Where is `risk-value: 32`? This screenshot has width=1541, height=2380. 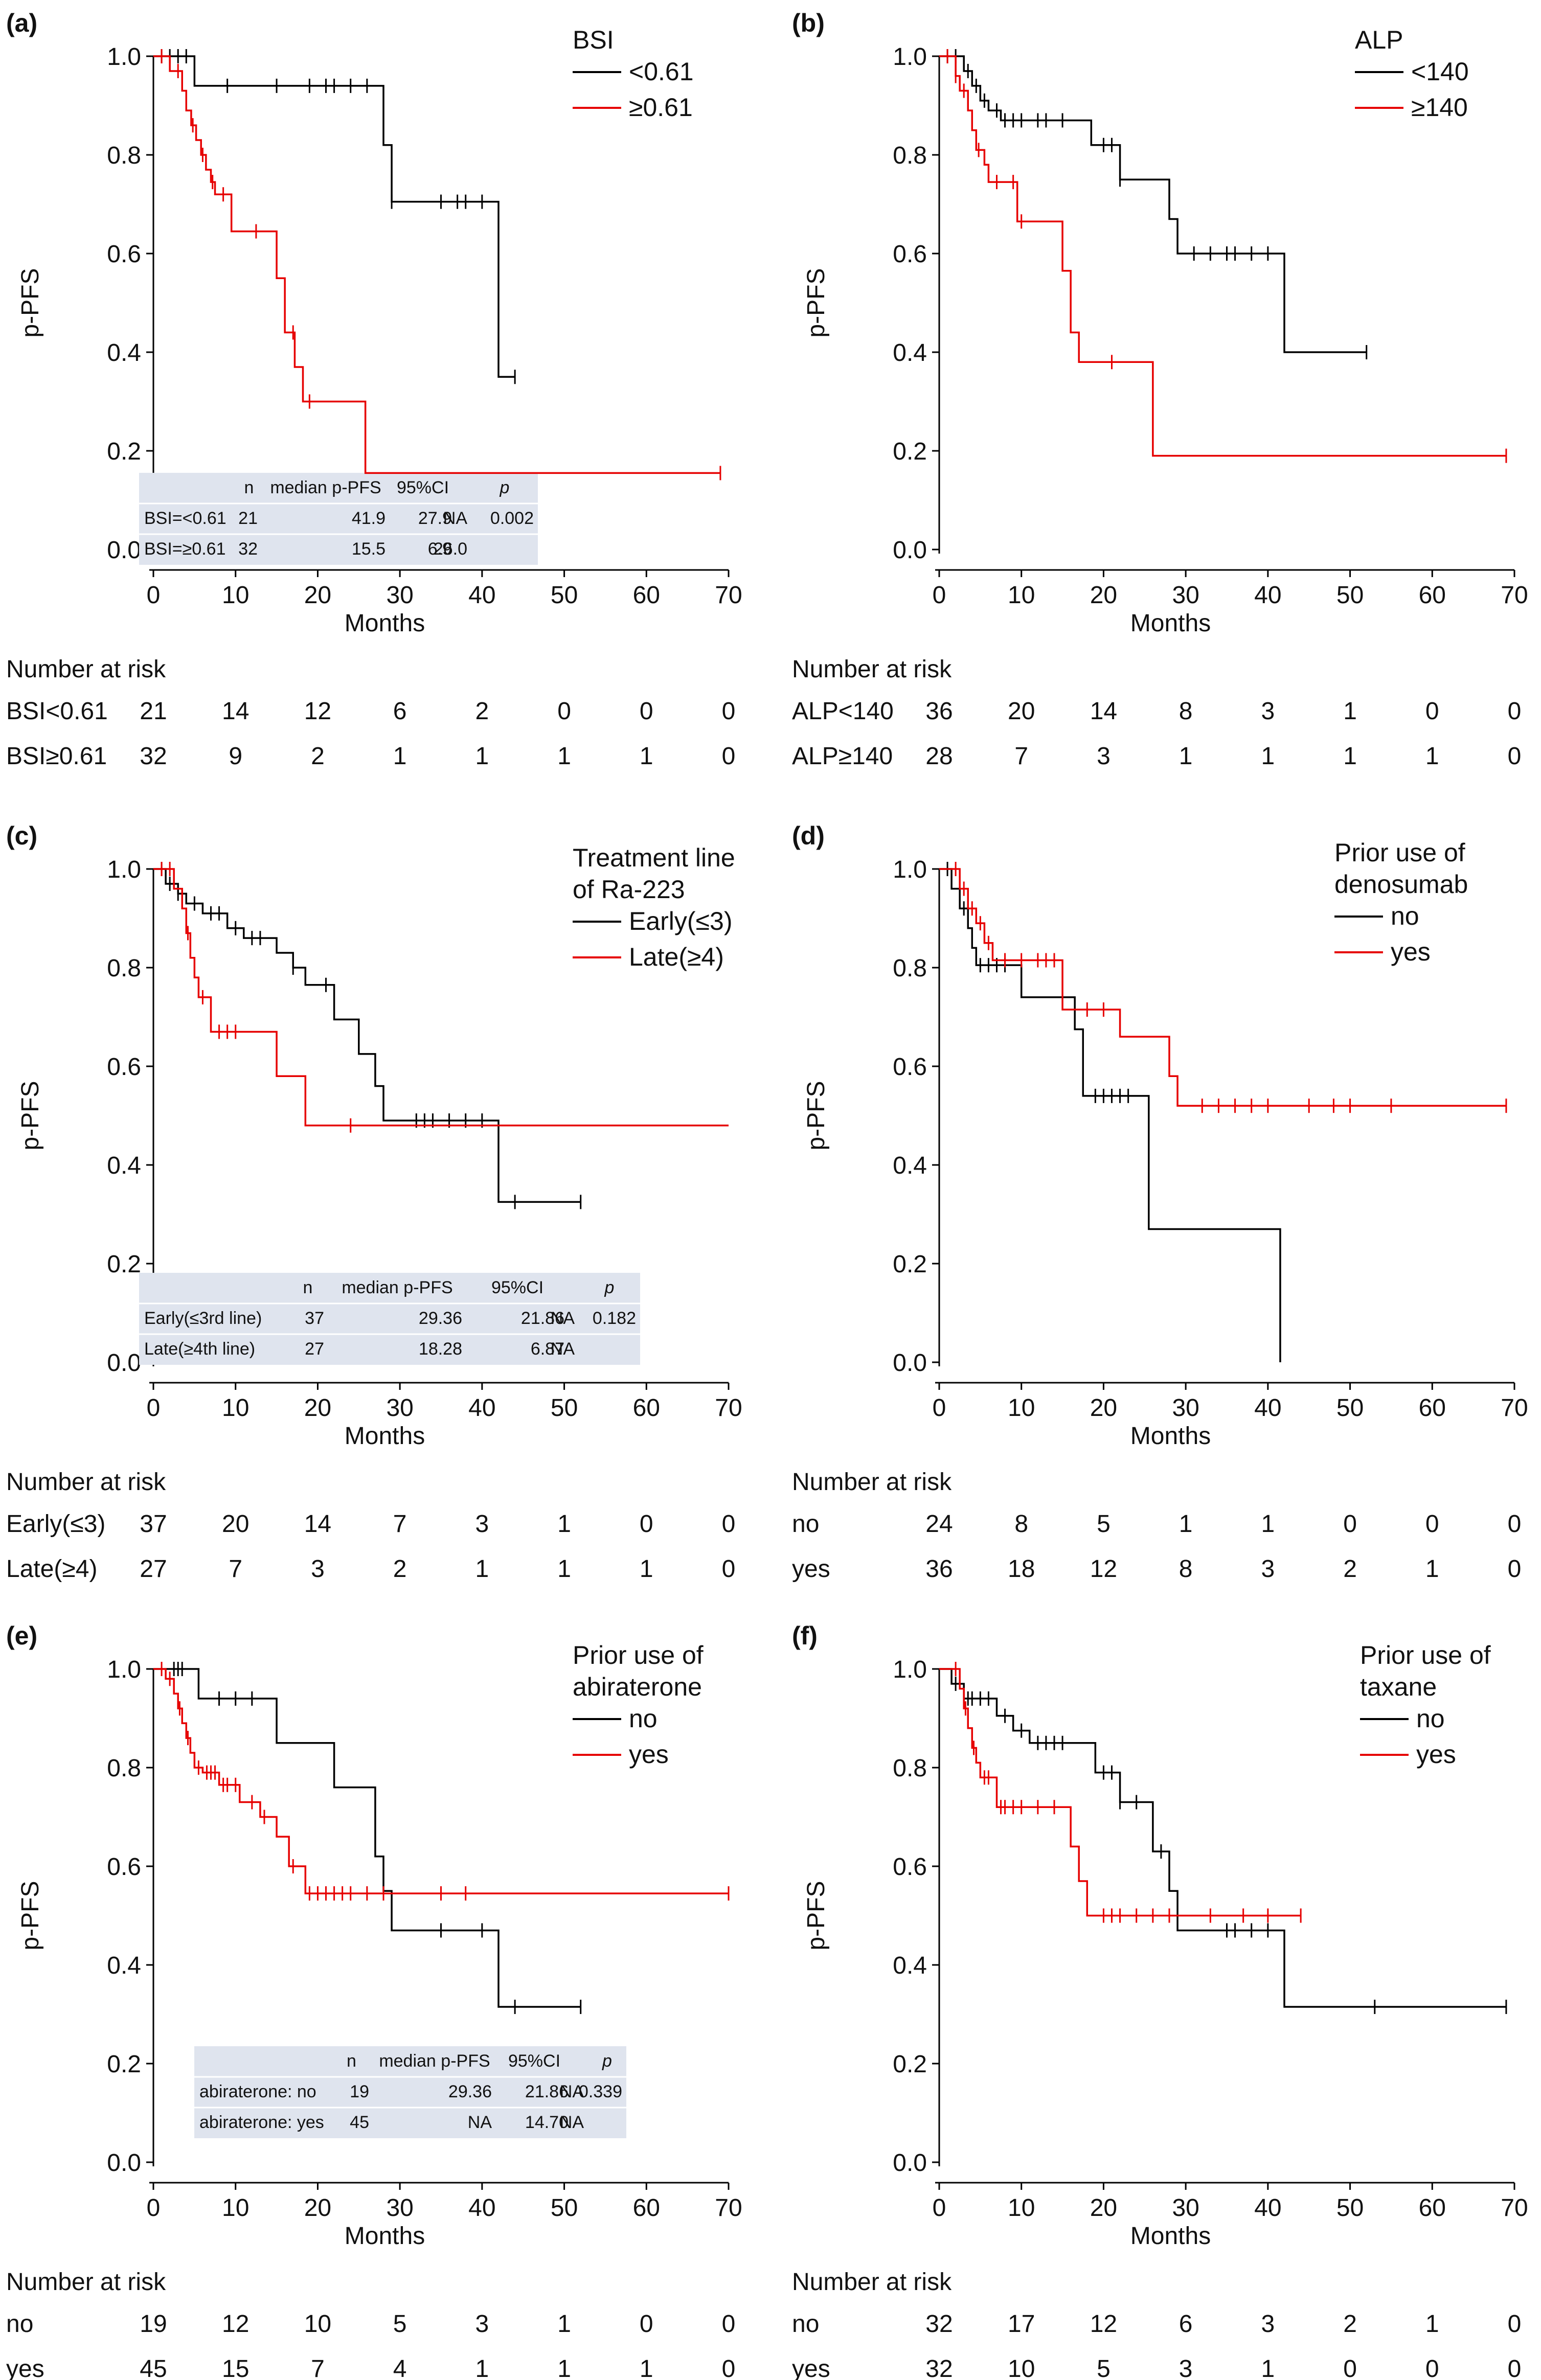 risk-value: 32 is located at coordinates (153, 756).